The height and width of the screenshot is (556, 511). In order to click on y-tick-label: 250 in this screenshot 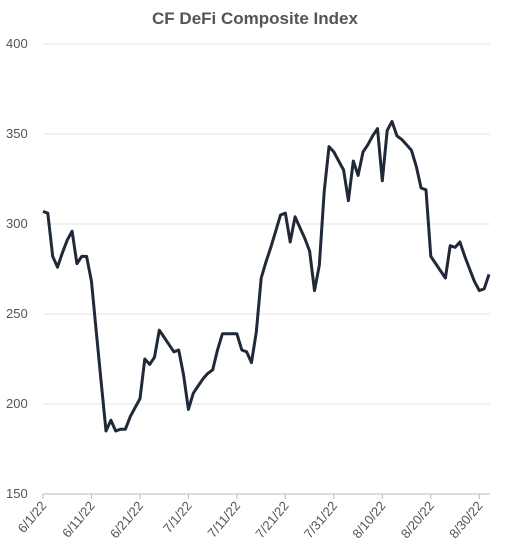, I will do `click(17, 313)`.